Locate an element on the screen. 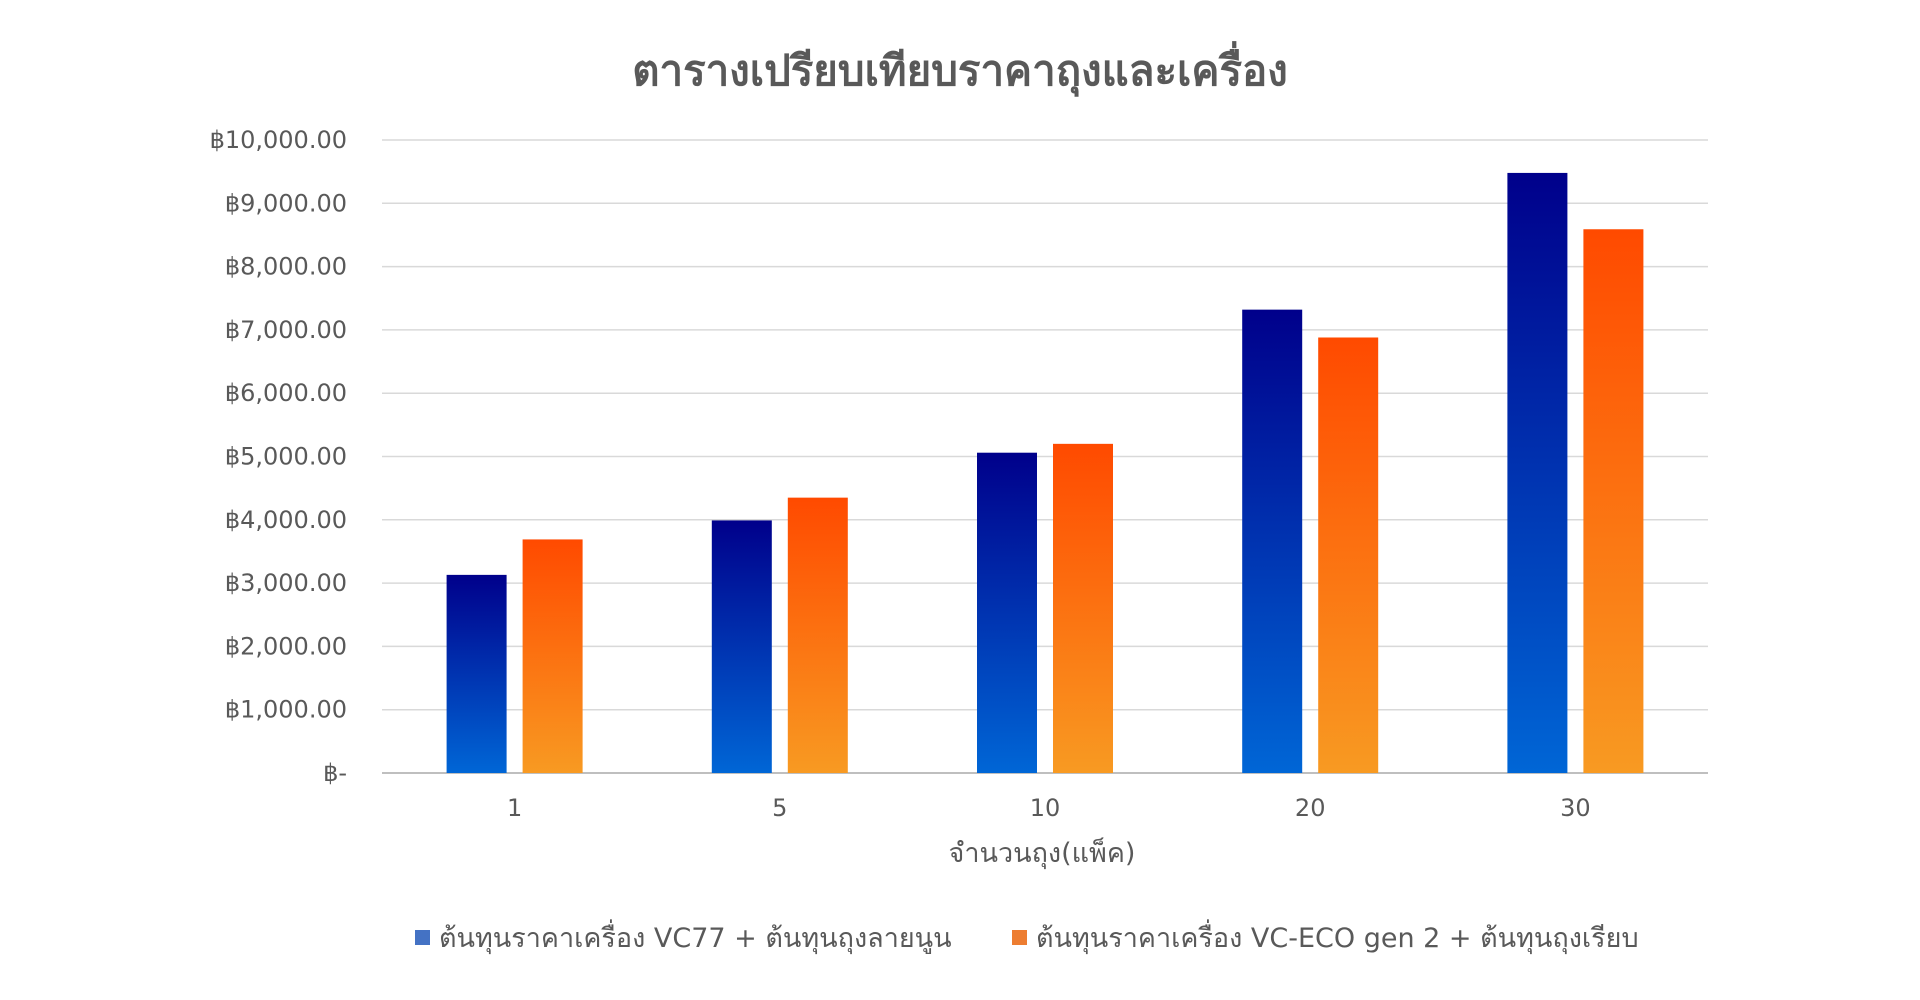 The image size is (1920, 1000). y-tick-label: ฿4,000.00 is located at coordinates (286, 520).